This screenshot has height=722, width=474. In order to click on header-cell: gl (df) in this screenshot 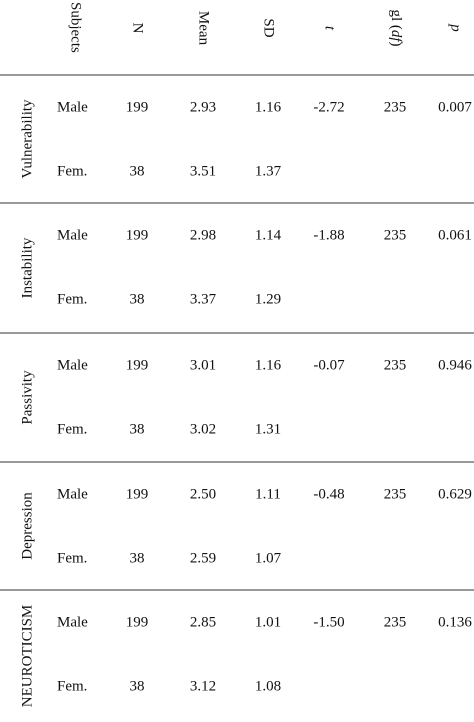, I will do `click(396, 27)`.